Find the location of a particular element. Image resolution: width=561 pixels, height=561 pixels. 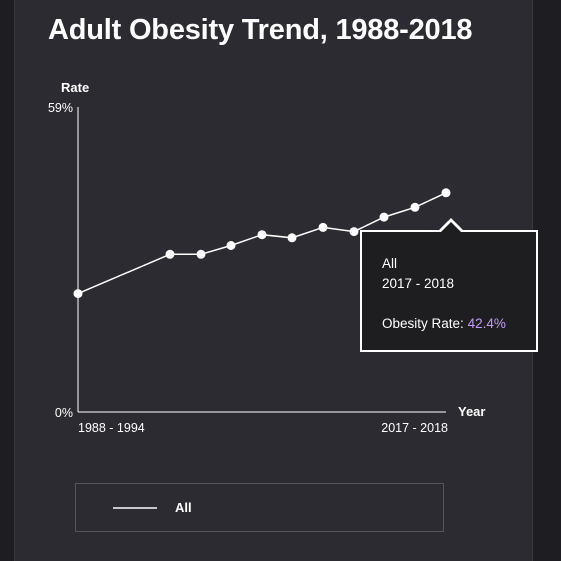

tooltip-metric: Obesity Rate: 42.4% is located at coordinates (444, 323).